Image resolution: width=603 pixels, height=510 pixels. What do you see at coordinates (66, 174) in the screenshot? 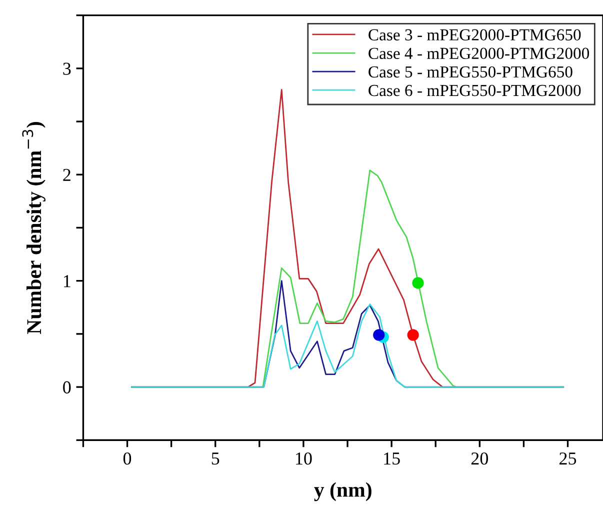
I see `y-tick-label: 2` at bounding box center [66, 174].